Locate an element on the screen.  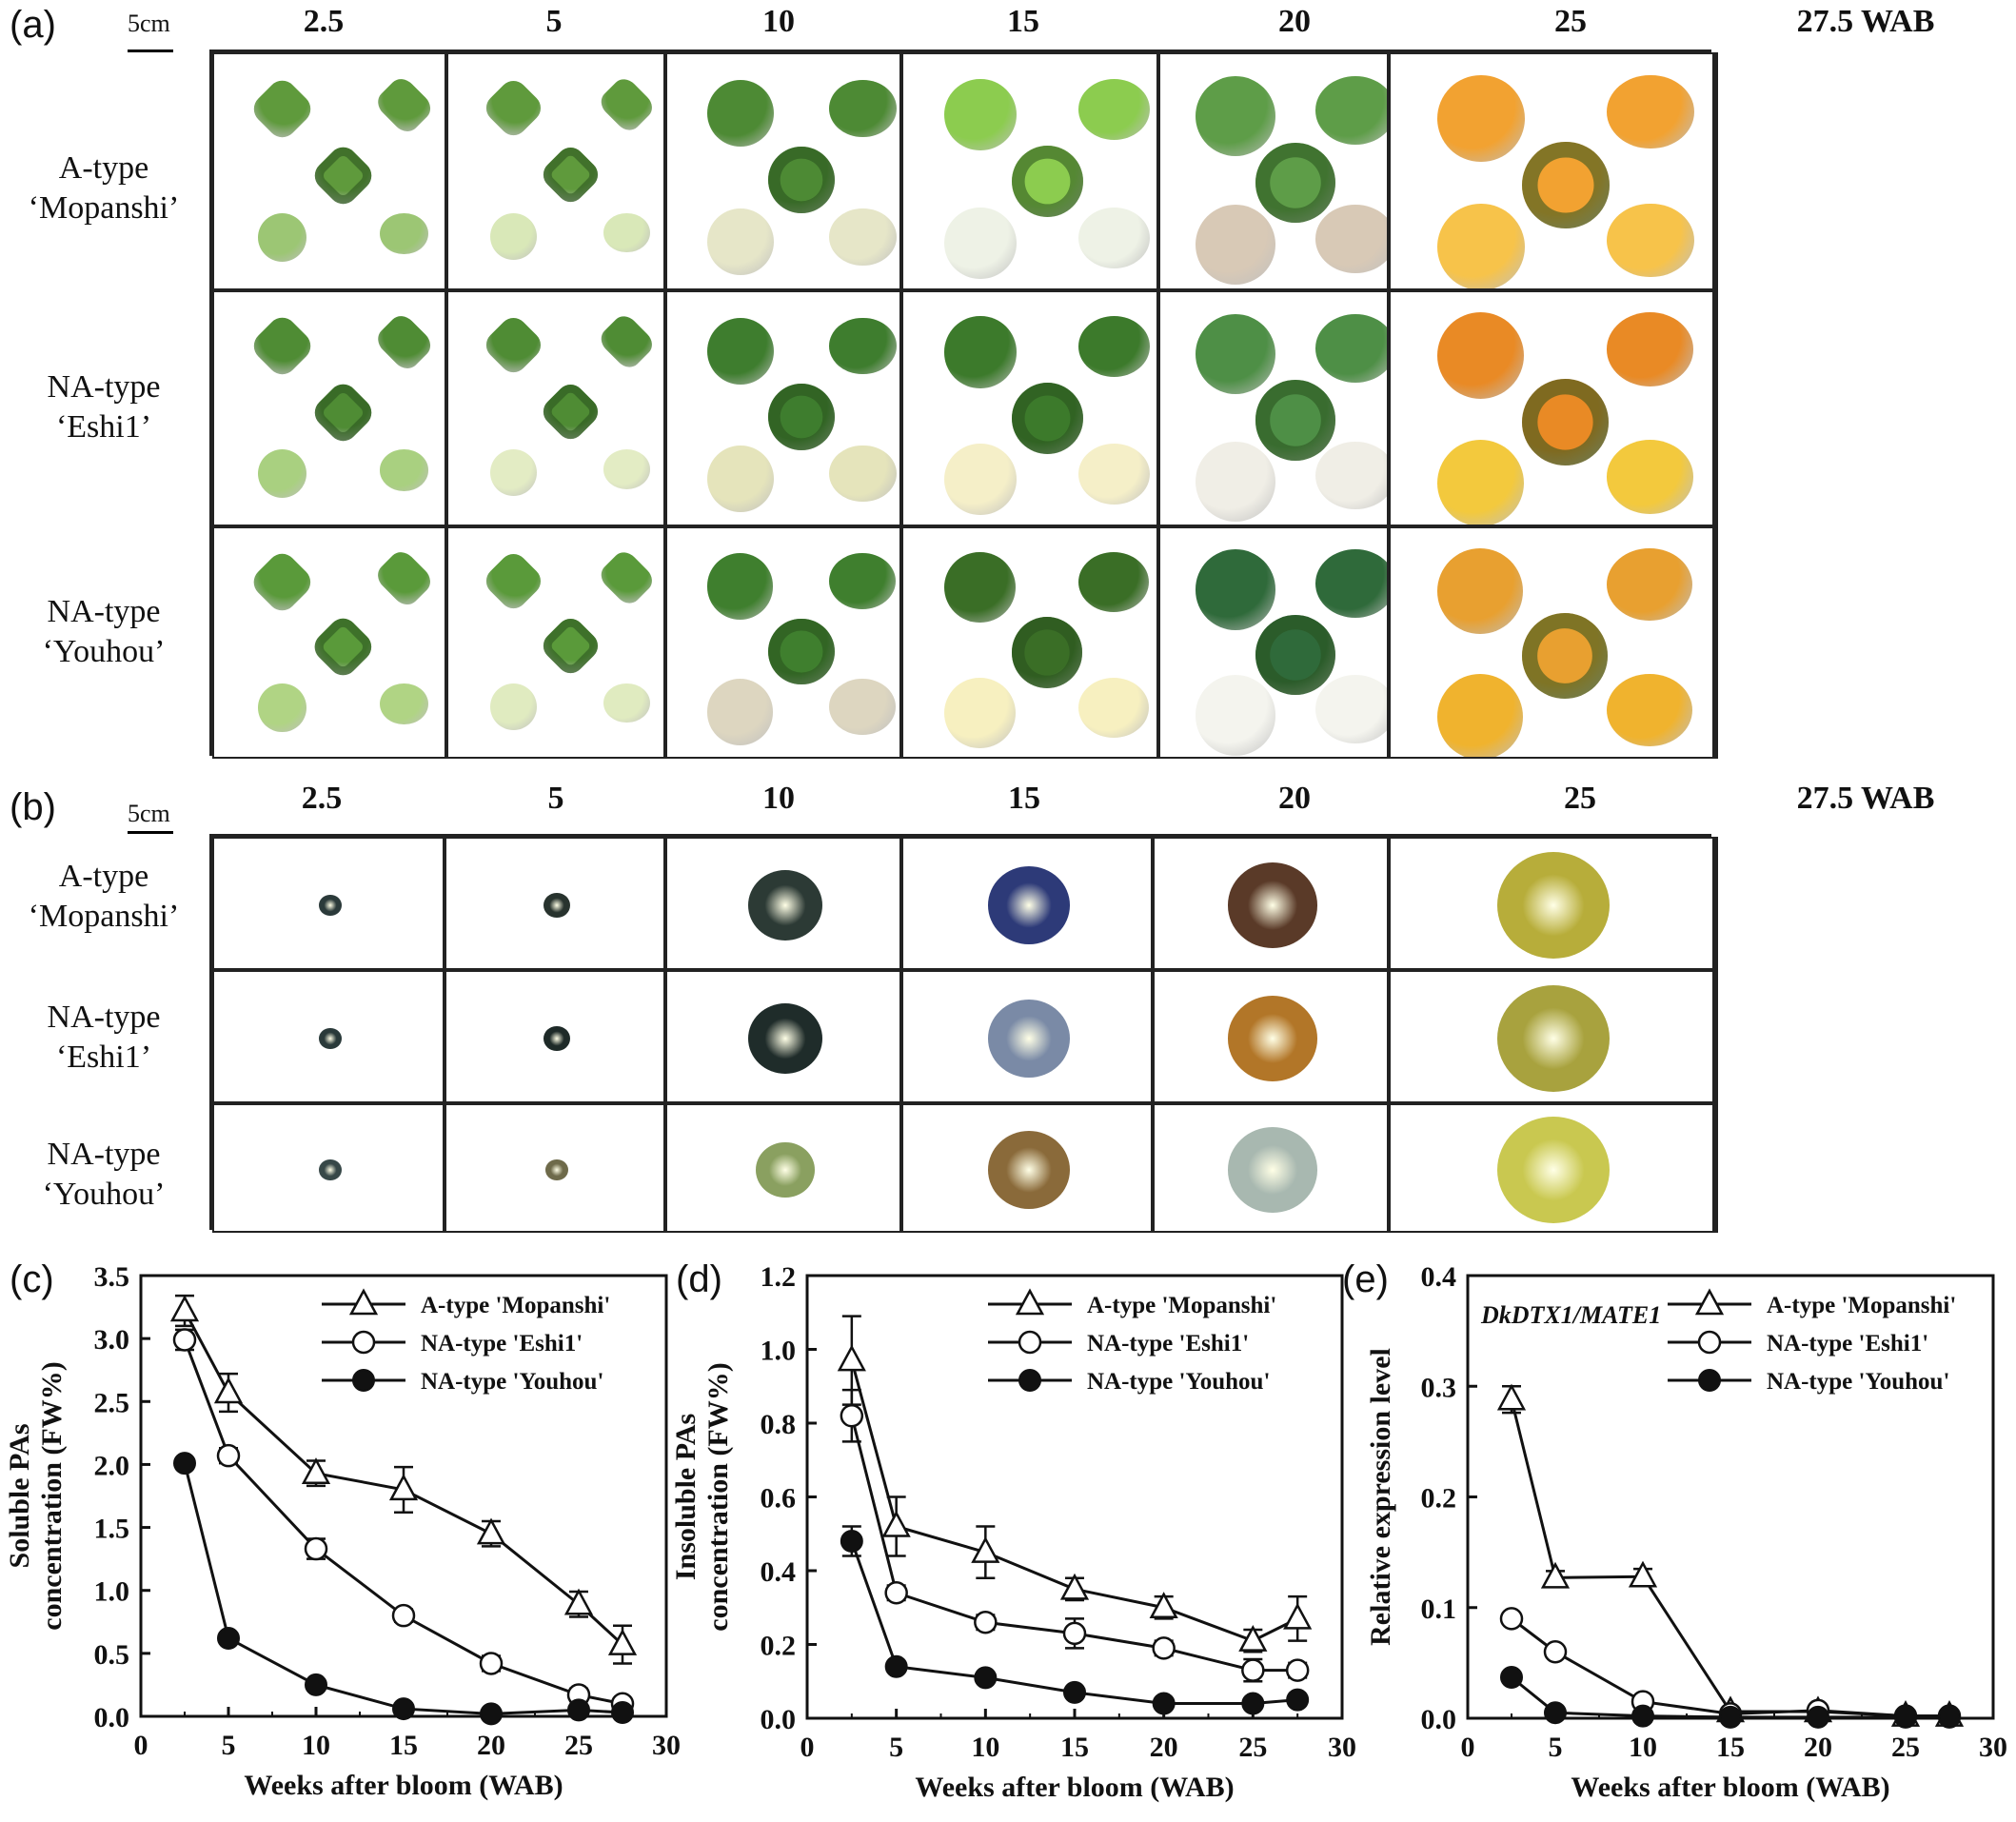
week-label: 20 is located at coordinates (1294, 798).